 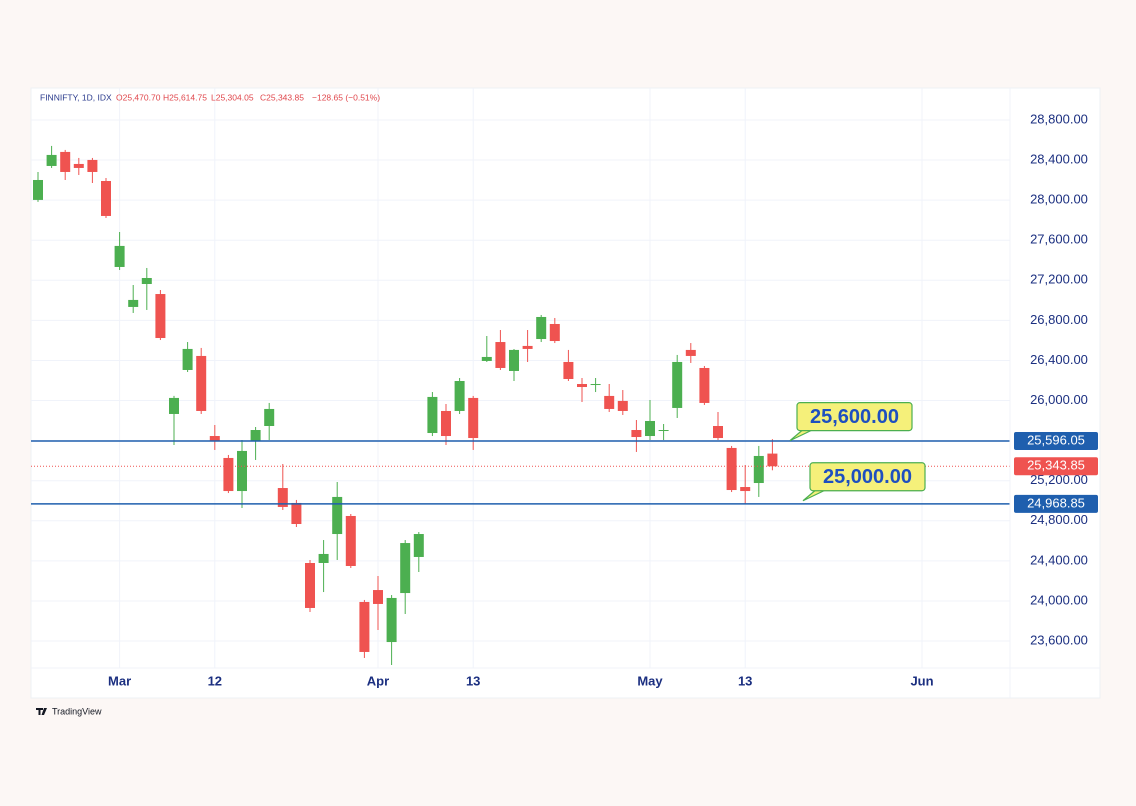 I want to click on y-tick-label: 24,400.00, so click(x=1059, y=559).